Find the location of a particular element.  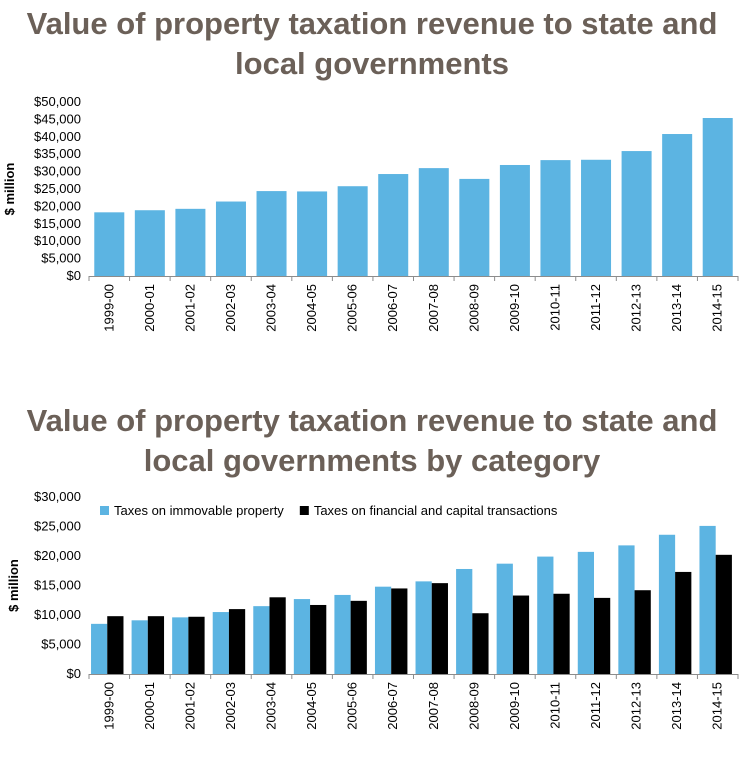

legend-label: Taxes on immovable property is located at coordinates (199, 510).